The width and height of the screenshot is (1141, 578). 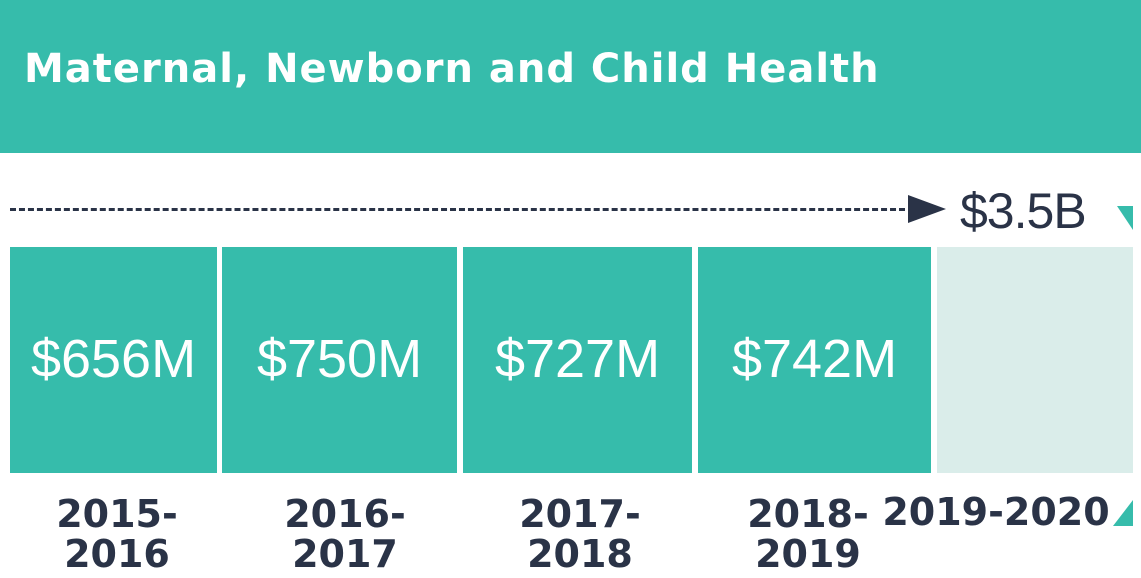 I want to click on bar-2019-2020, so click(x=1035, y=360).